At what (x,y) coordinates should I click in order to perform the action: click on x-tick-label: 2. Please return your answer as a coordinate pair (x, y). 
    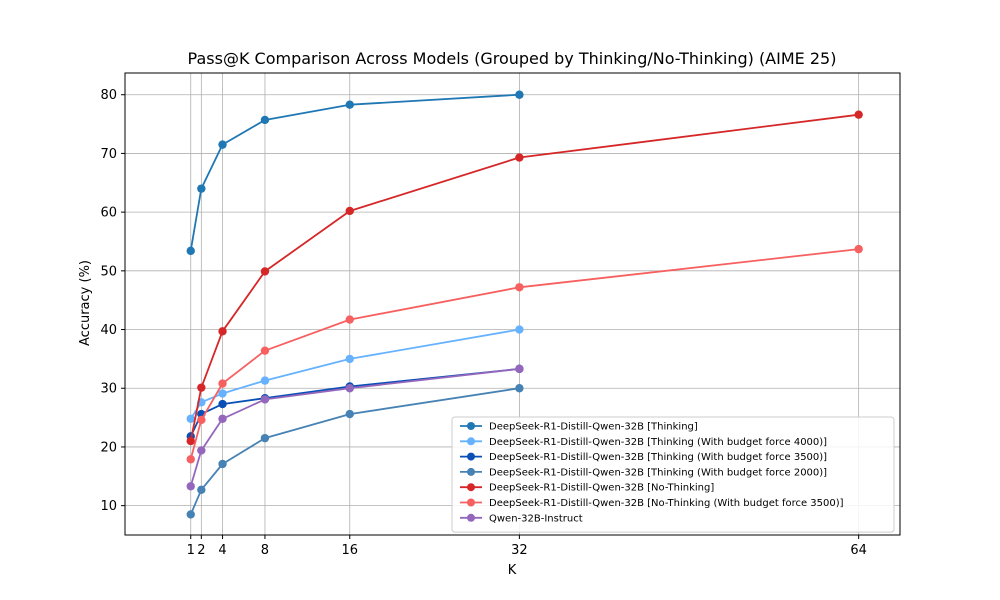
    Looking at the image, I should click on (201, 550).